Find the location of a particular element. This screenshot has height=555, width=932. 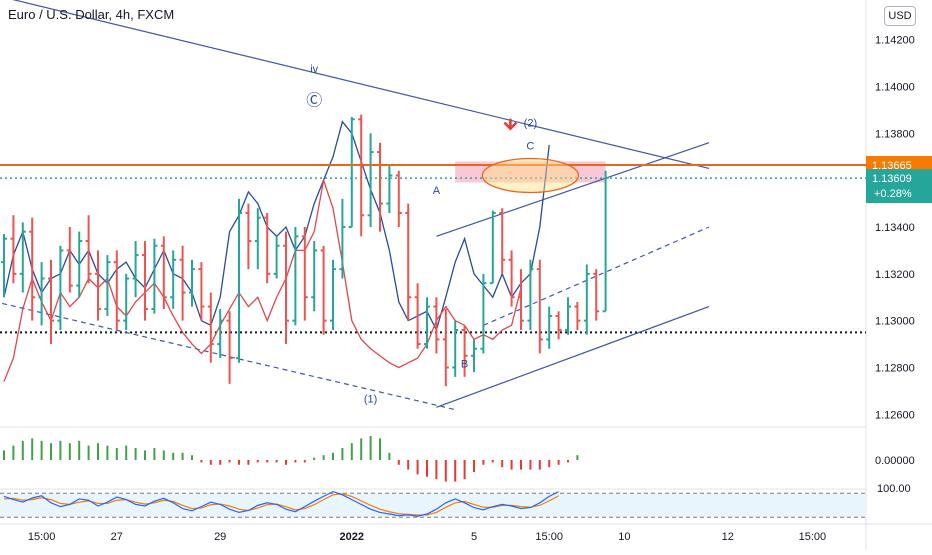

currency-button: USD is located at coordinates (900, 16).